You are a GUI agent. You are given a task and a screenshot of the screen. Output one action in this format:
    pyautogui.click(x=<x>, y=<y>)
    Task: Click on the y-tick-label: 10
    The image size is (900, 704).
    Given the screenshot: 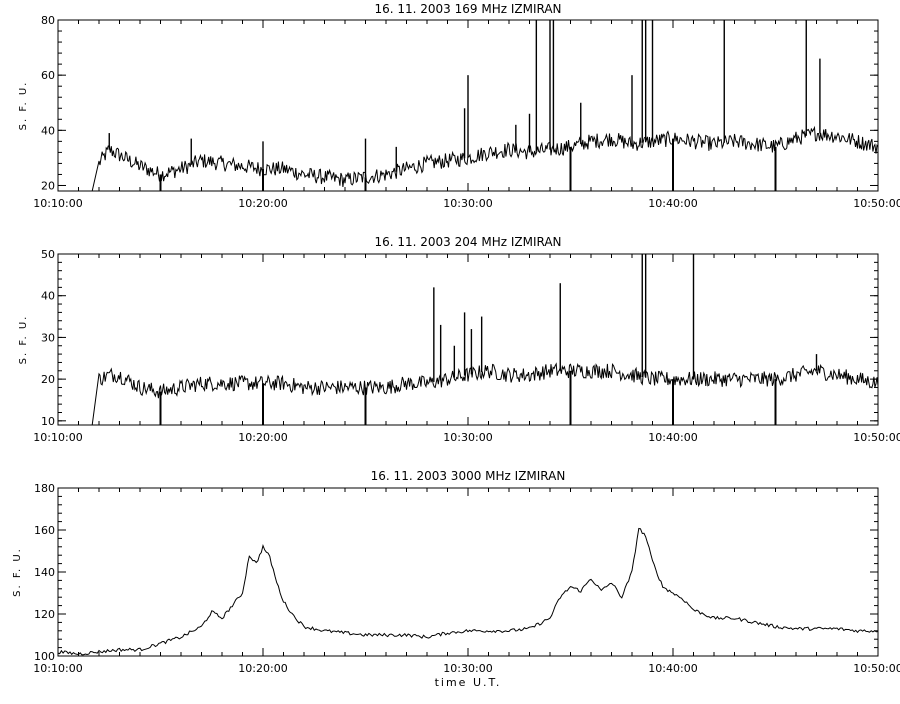 What is the action you would take?
    pyautogui.click(x=48, y=421)
    